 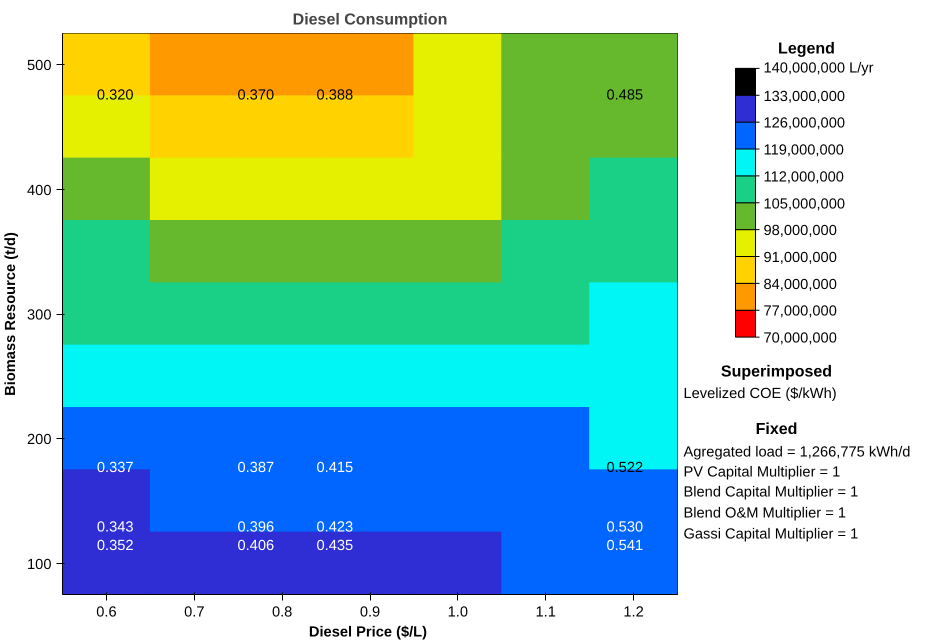 I want to click on color-bar-label: 119,000,000, so click(x=804, y=150).